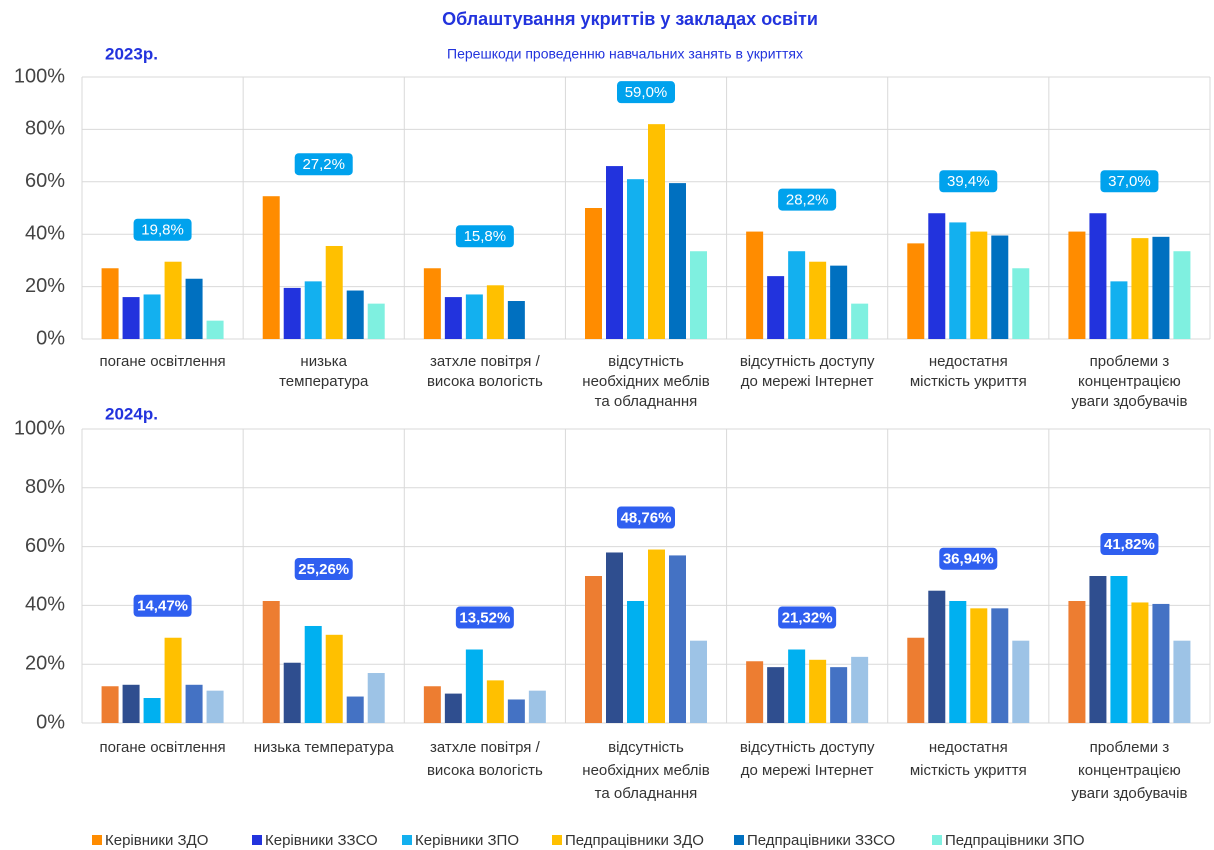 The image size is (1214, 850). I want to click on x-tick-label: місткість укриття, so click(968, 381).